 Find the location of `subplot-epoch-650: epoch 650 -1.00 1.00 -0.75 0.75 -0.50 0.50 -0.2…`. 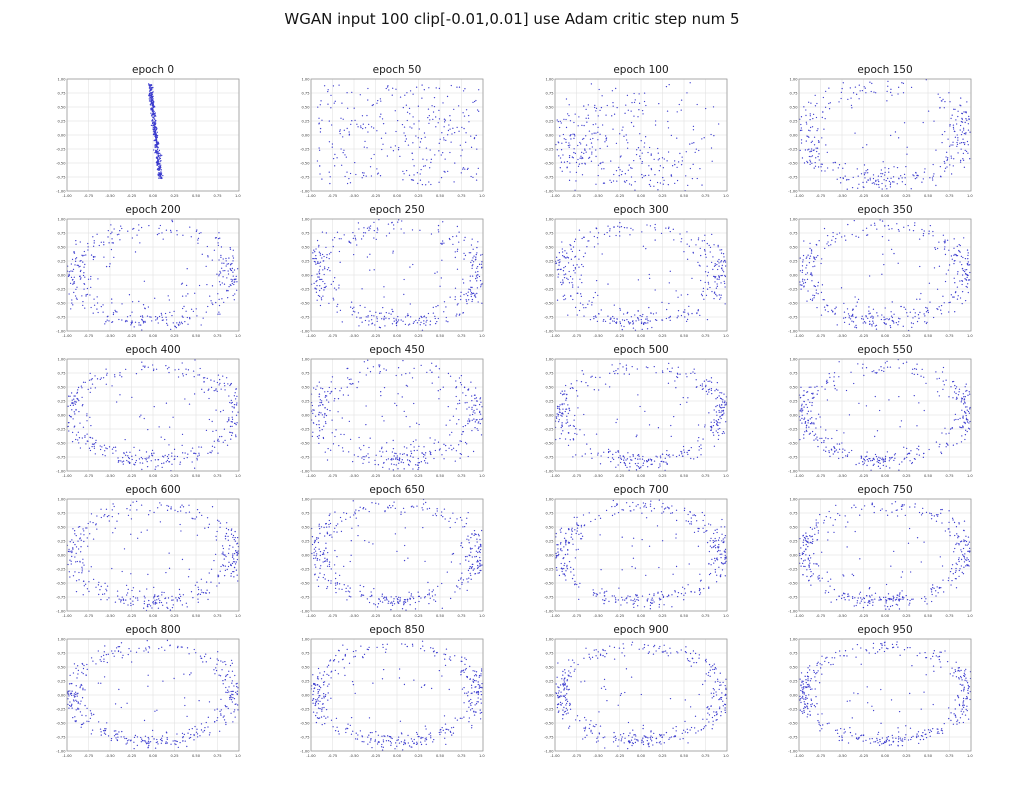

subplot-epoch-650: epoch 650 -1.00 1.00 -0.75 0.75 -0.50 0.50 -0.2… is located at coordinates (390, 554).